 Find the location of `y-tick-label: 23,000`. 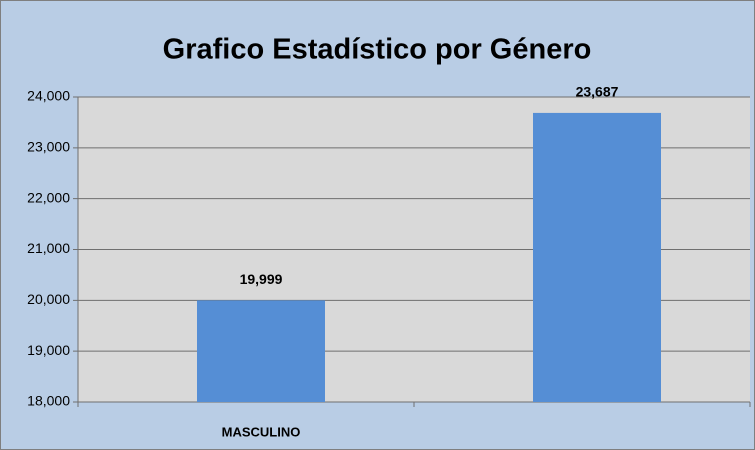

y-tick-label: 23,000 is located at coordinates (48, 147).